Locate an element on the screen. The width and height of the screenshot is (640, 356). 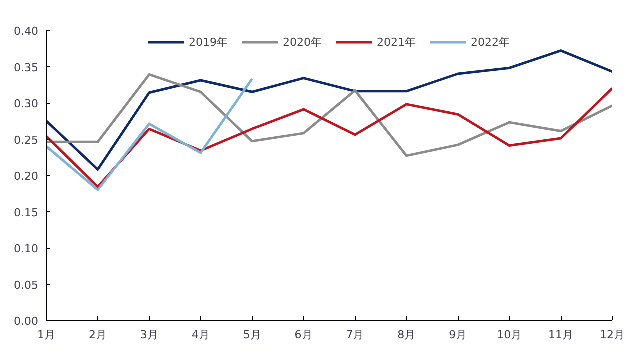
x-tick-label: 12月 is located at coordinates (612, 335).